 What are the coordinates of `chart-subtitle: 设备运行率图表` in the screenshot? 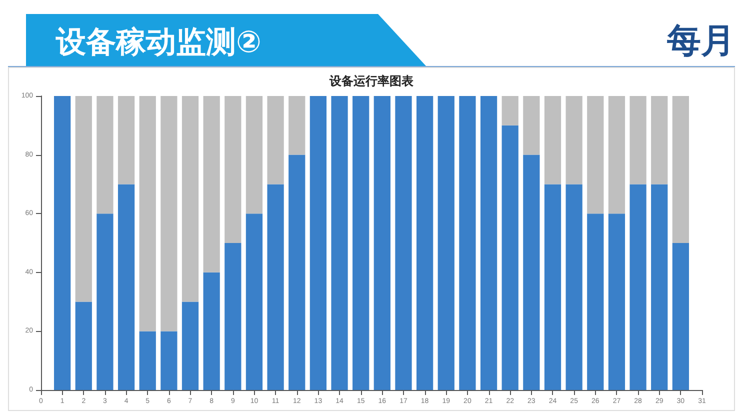 It's located at (371, 81).